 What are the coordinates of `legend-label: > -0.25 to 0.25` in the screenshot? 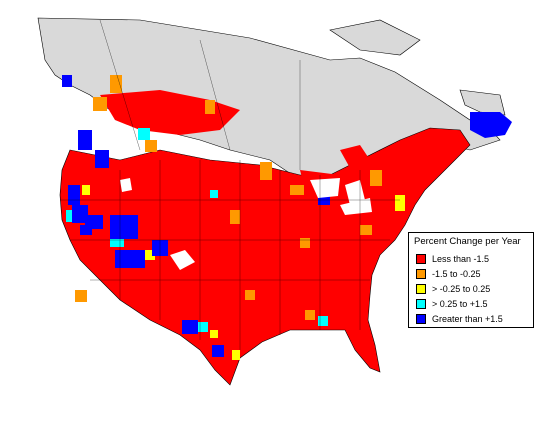 It's located at (461, 288).